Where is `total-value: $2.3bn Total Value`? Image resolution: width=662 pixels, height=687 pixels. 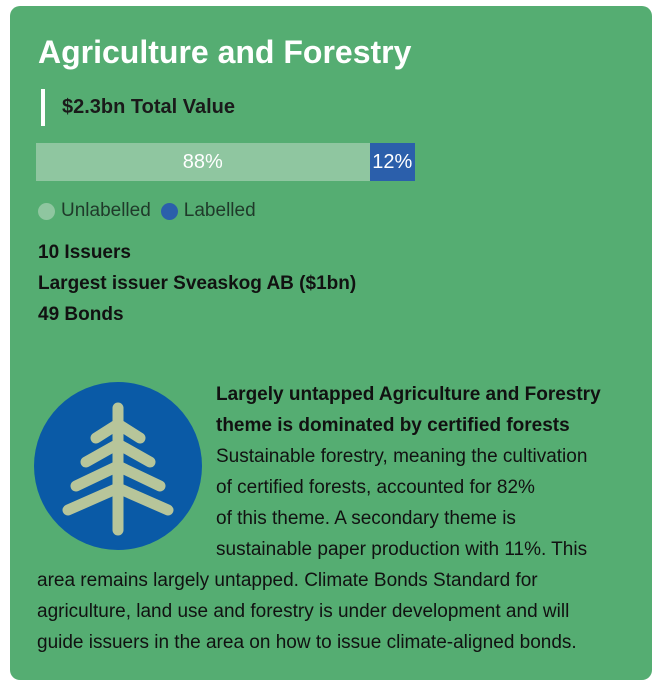 total-value: $2.3bn Total Value is located at coordinates (149, 107).